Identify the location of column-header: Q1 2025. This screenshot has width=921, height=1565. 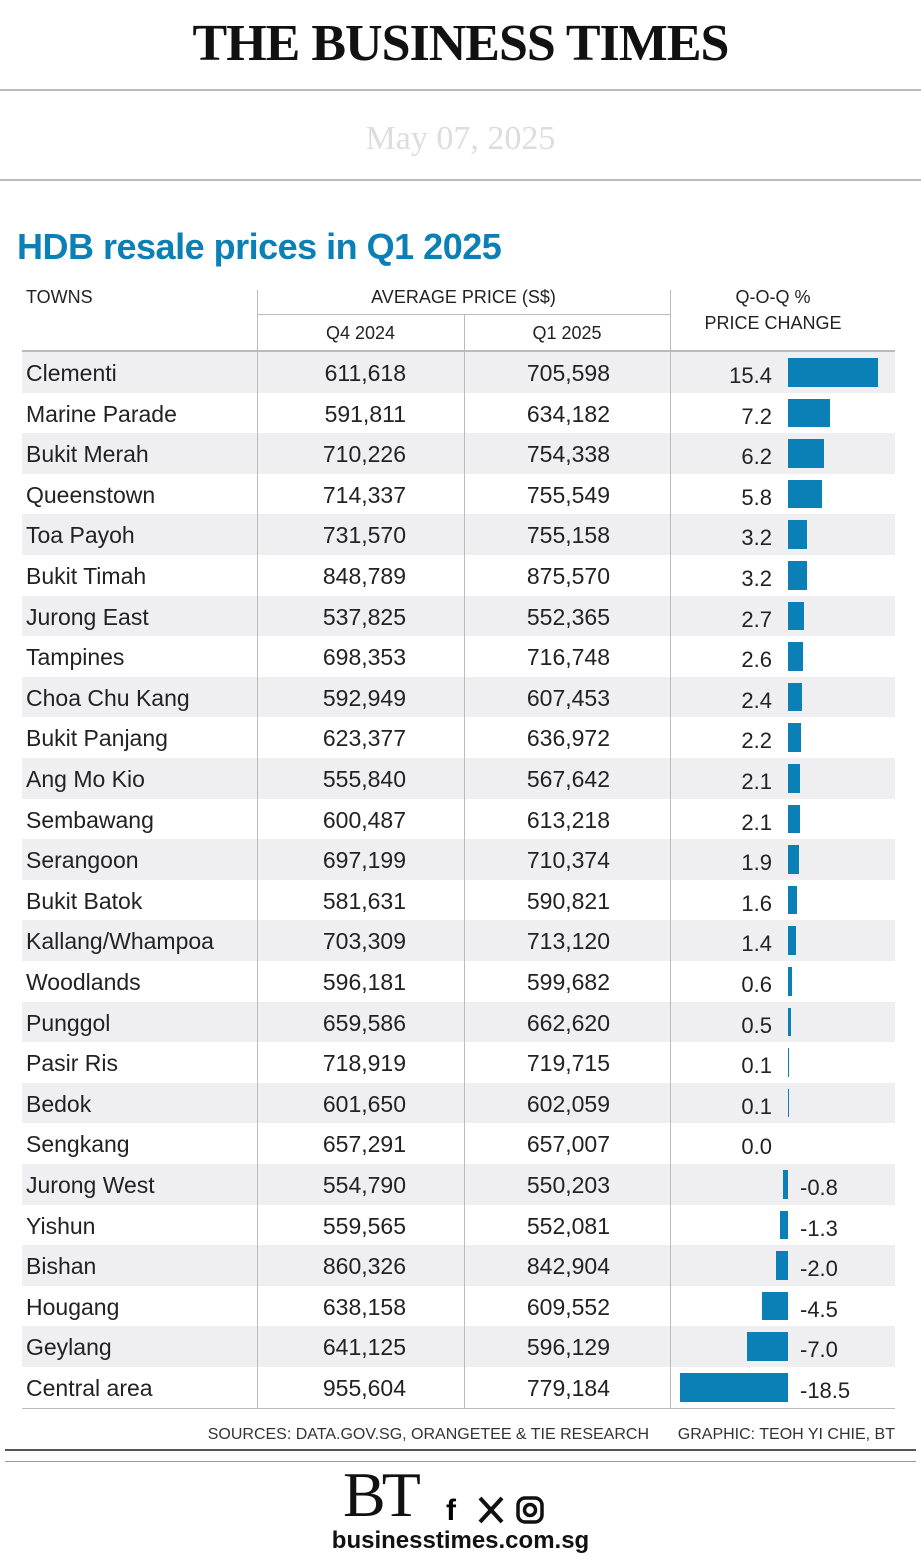
(567, 333).